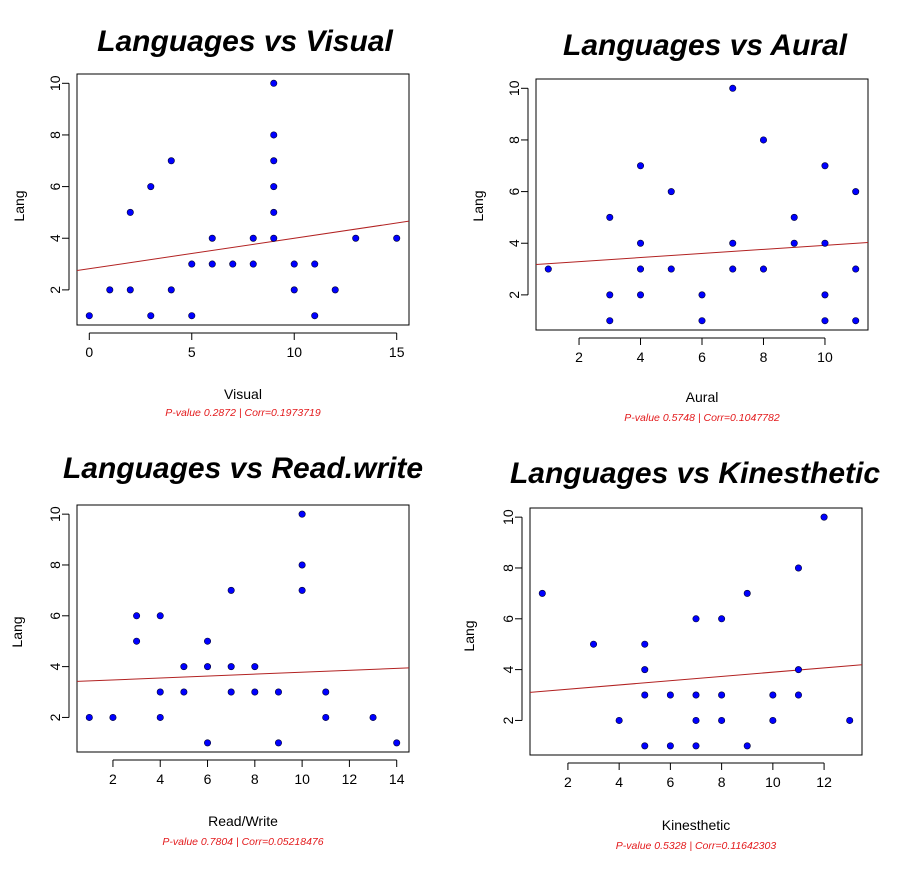  Describe the element at coordinates (508, 517) in the screenshot. I see `y-tick-label: 10` at that location.